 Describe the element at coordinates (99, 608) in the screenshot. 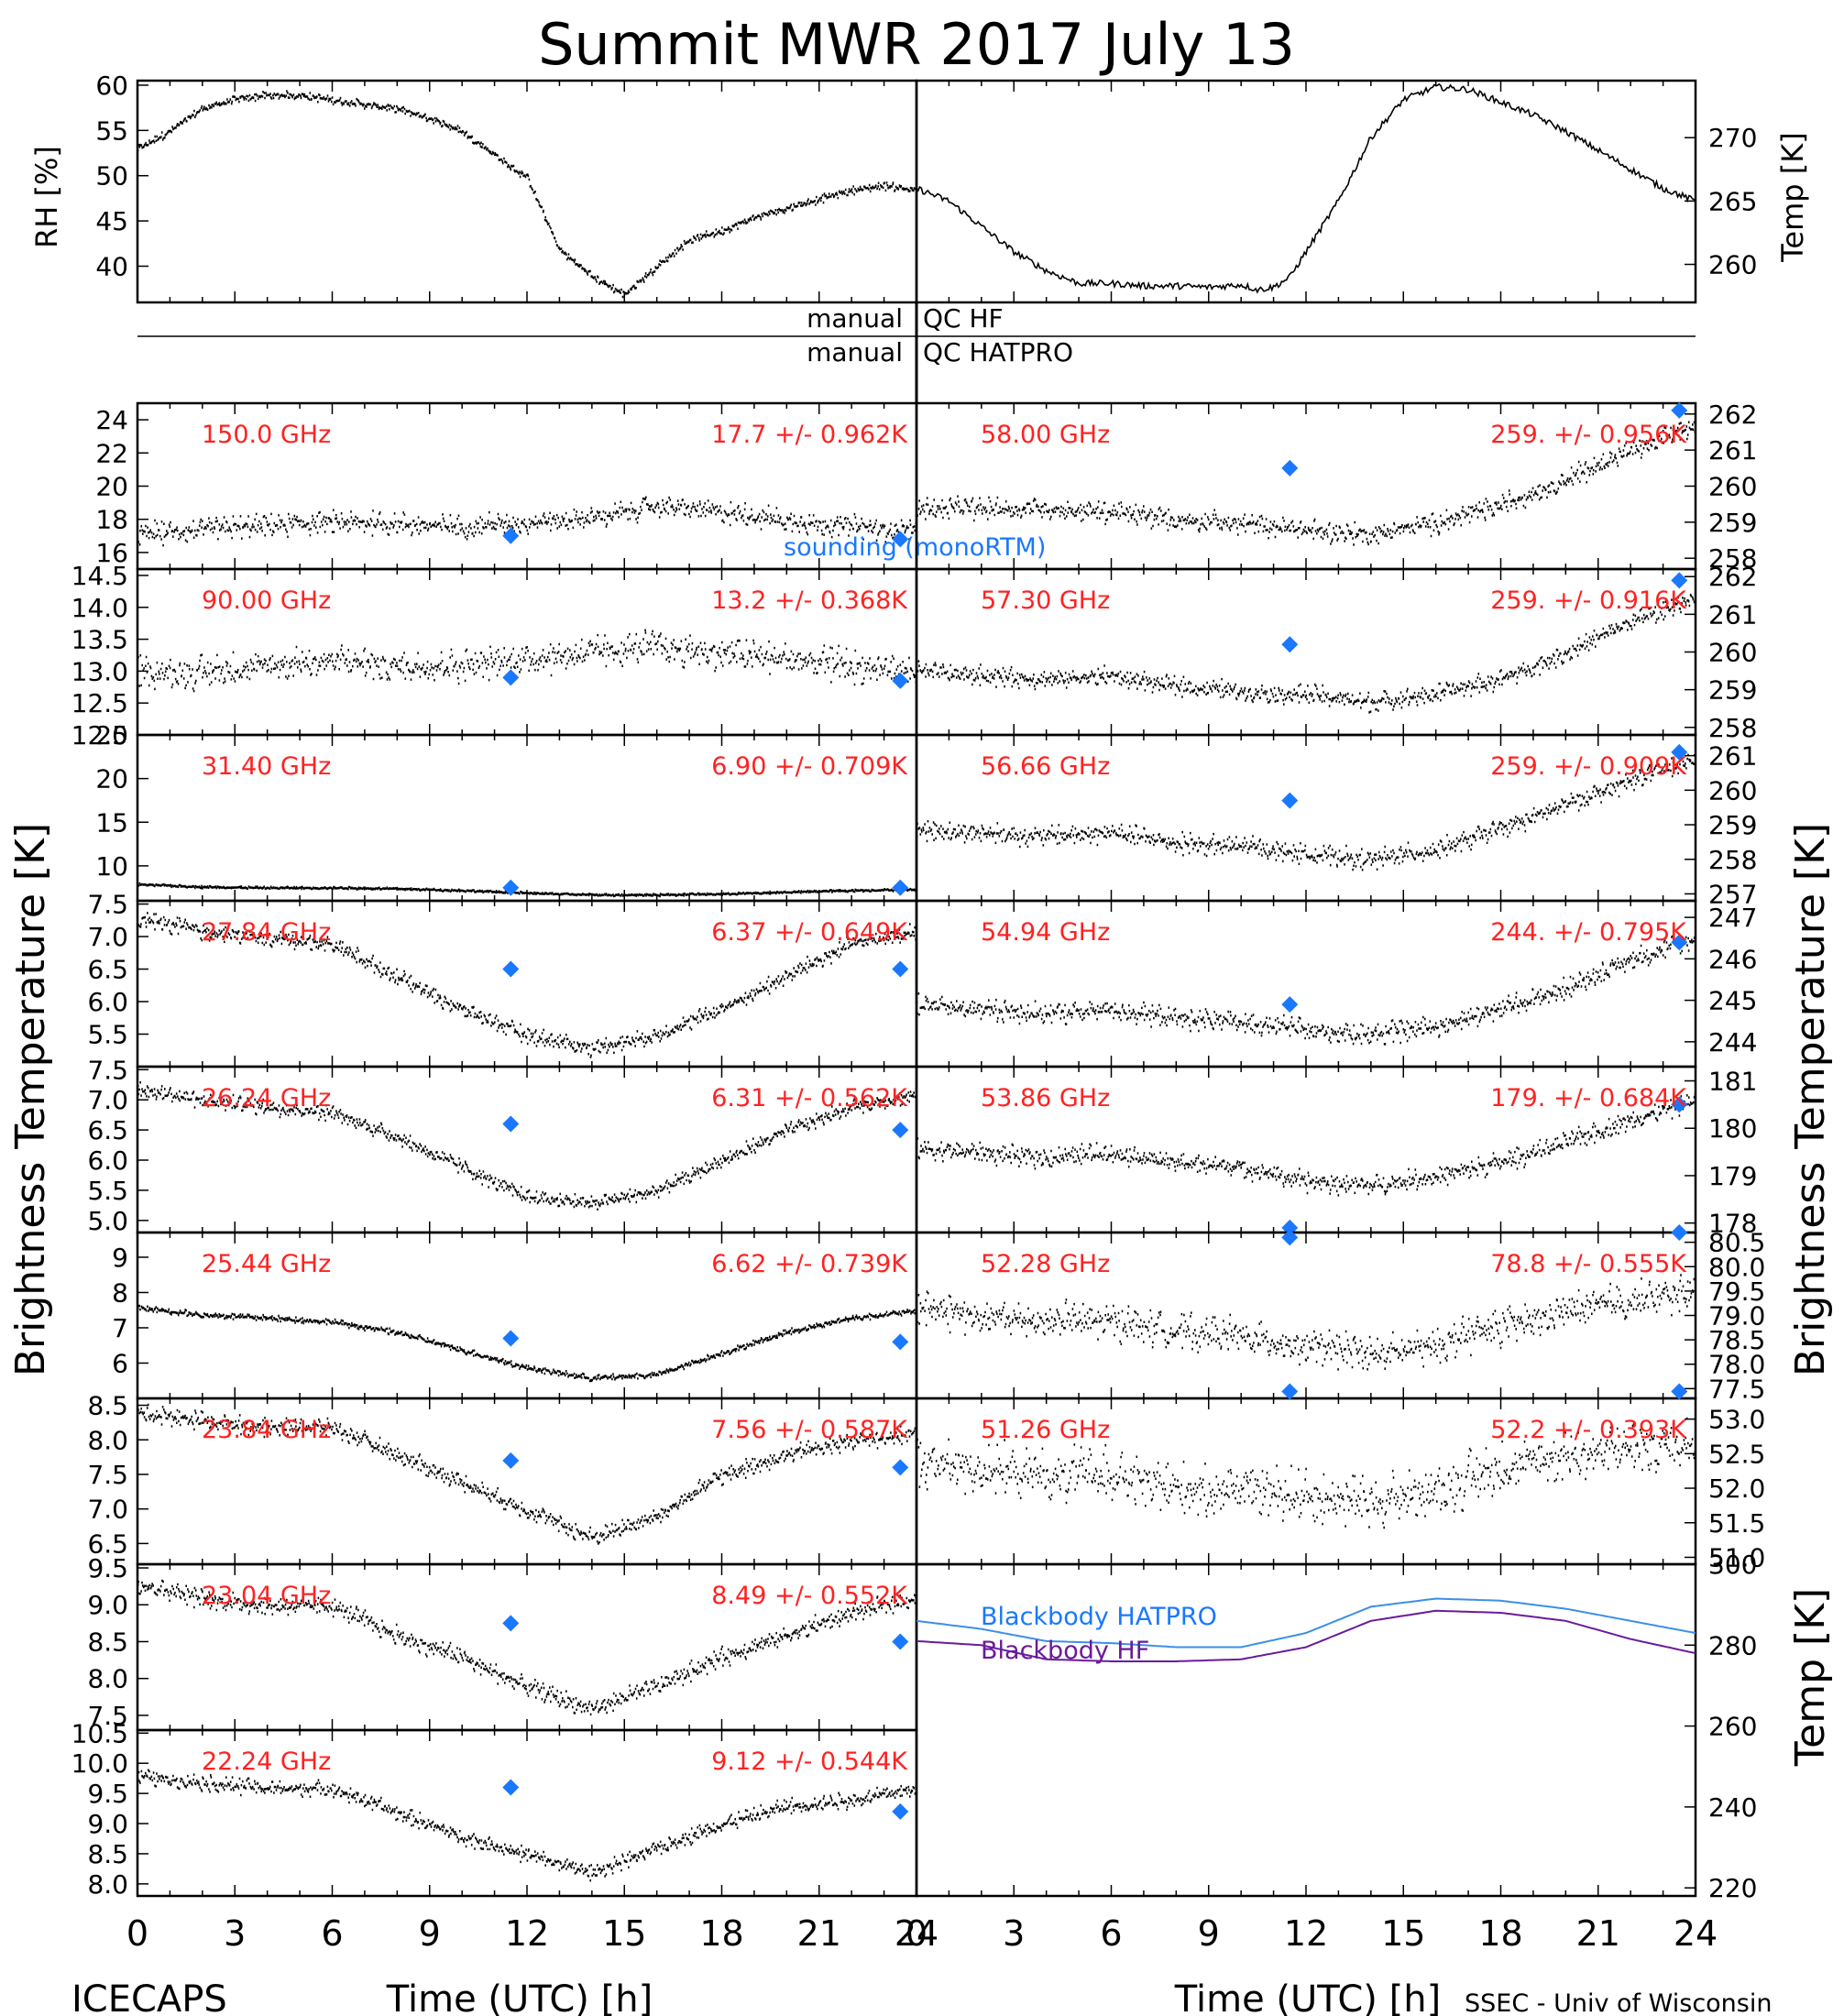

I see `y-tick-label: 14.0` at that location.